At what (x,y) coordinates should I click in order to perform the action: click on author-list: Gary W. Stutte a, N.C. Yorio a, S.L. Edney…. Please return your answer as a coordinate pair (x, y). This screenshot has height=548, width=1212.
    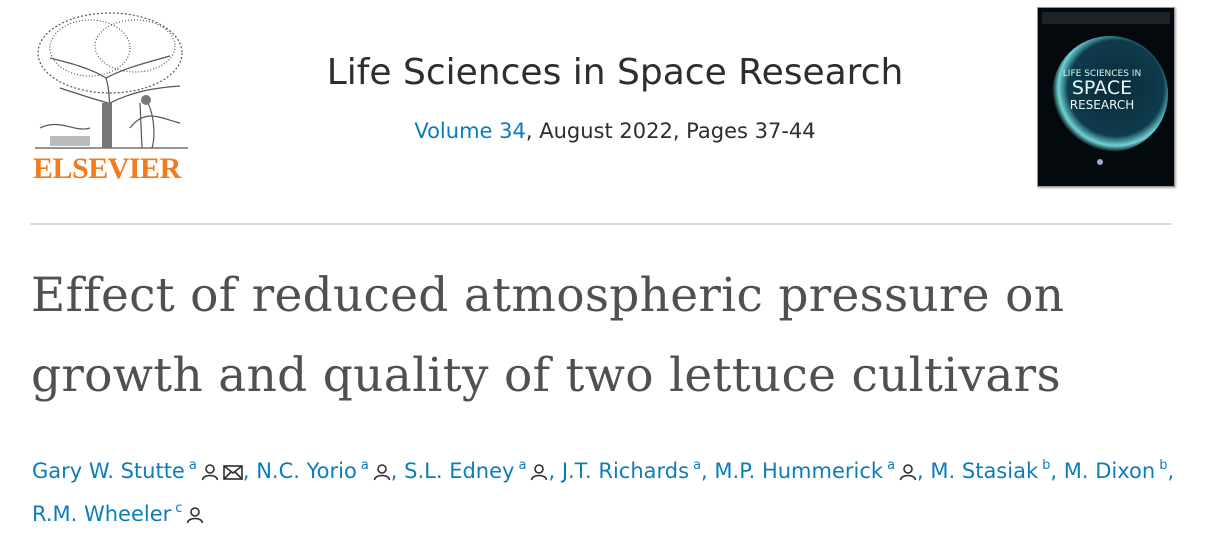
    Looking at the image, I should click on (607, 493).